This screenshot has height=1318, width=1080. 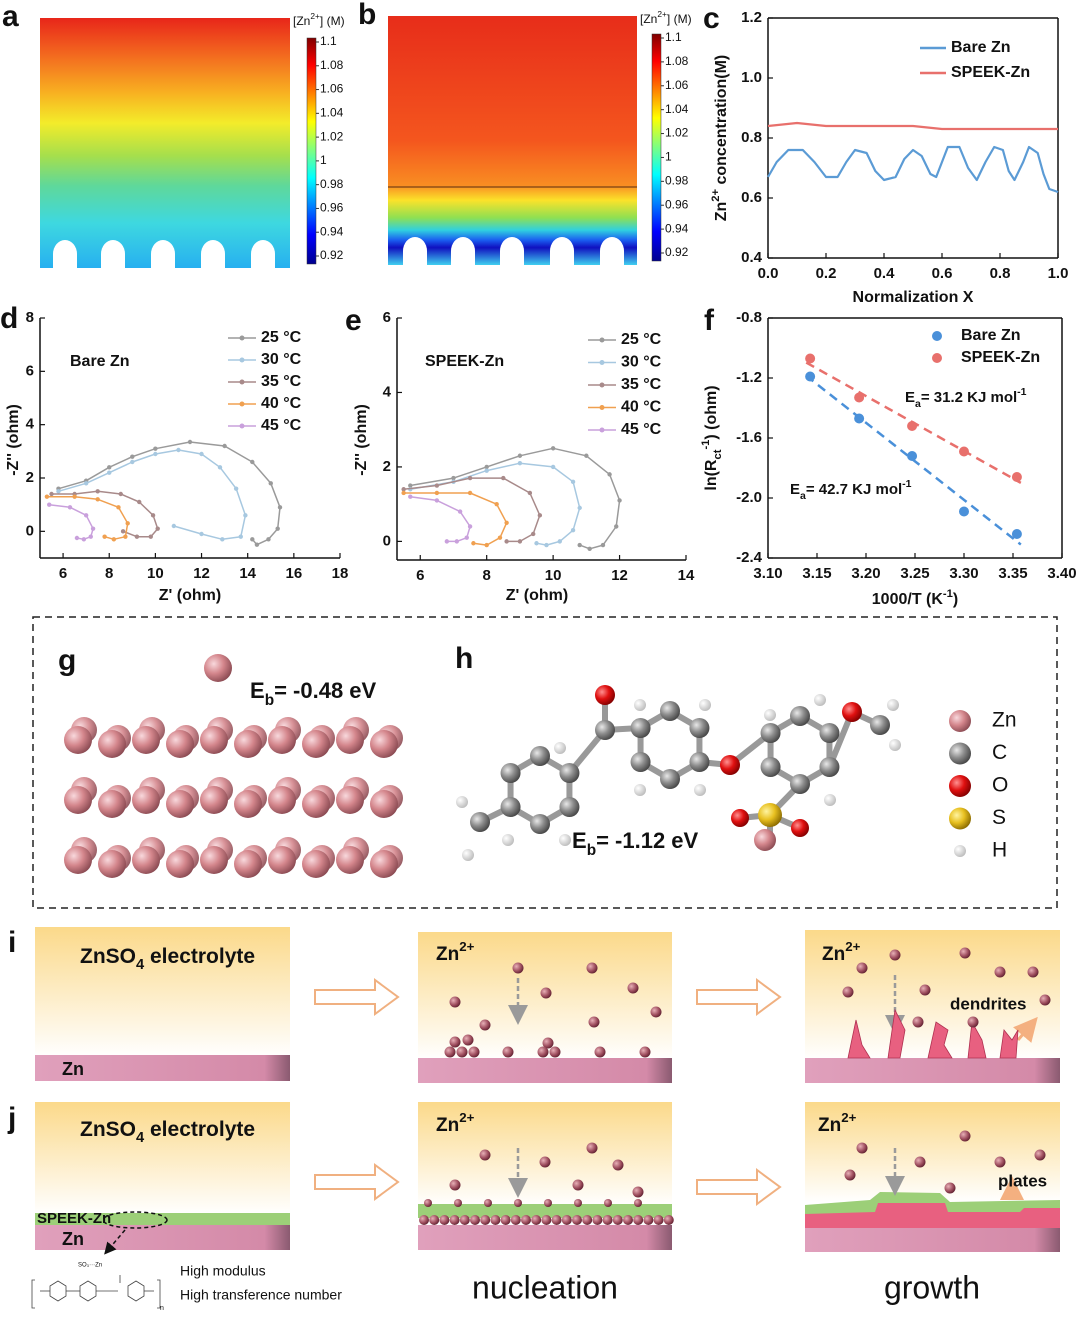 I want to click on colorbar, so click(x=311, y=151).